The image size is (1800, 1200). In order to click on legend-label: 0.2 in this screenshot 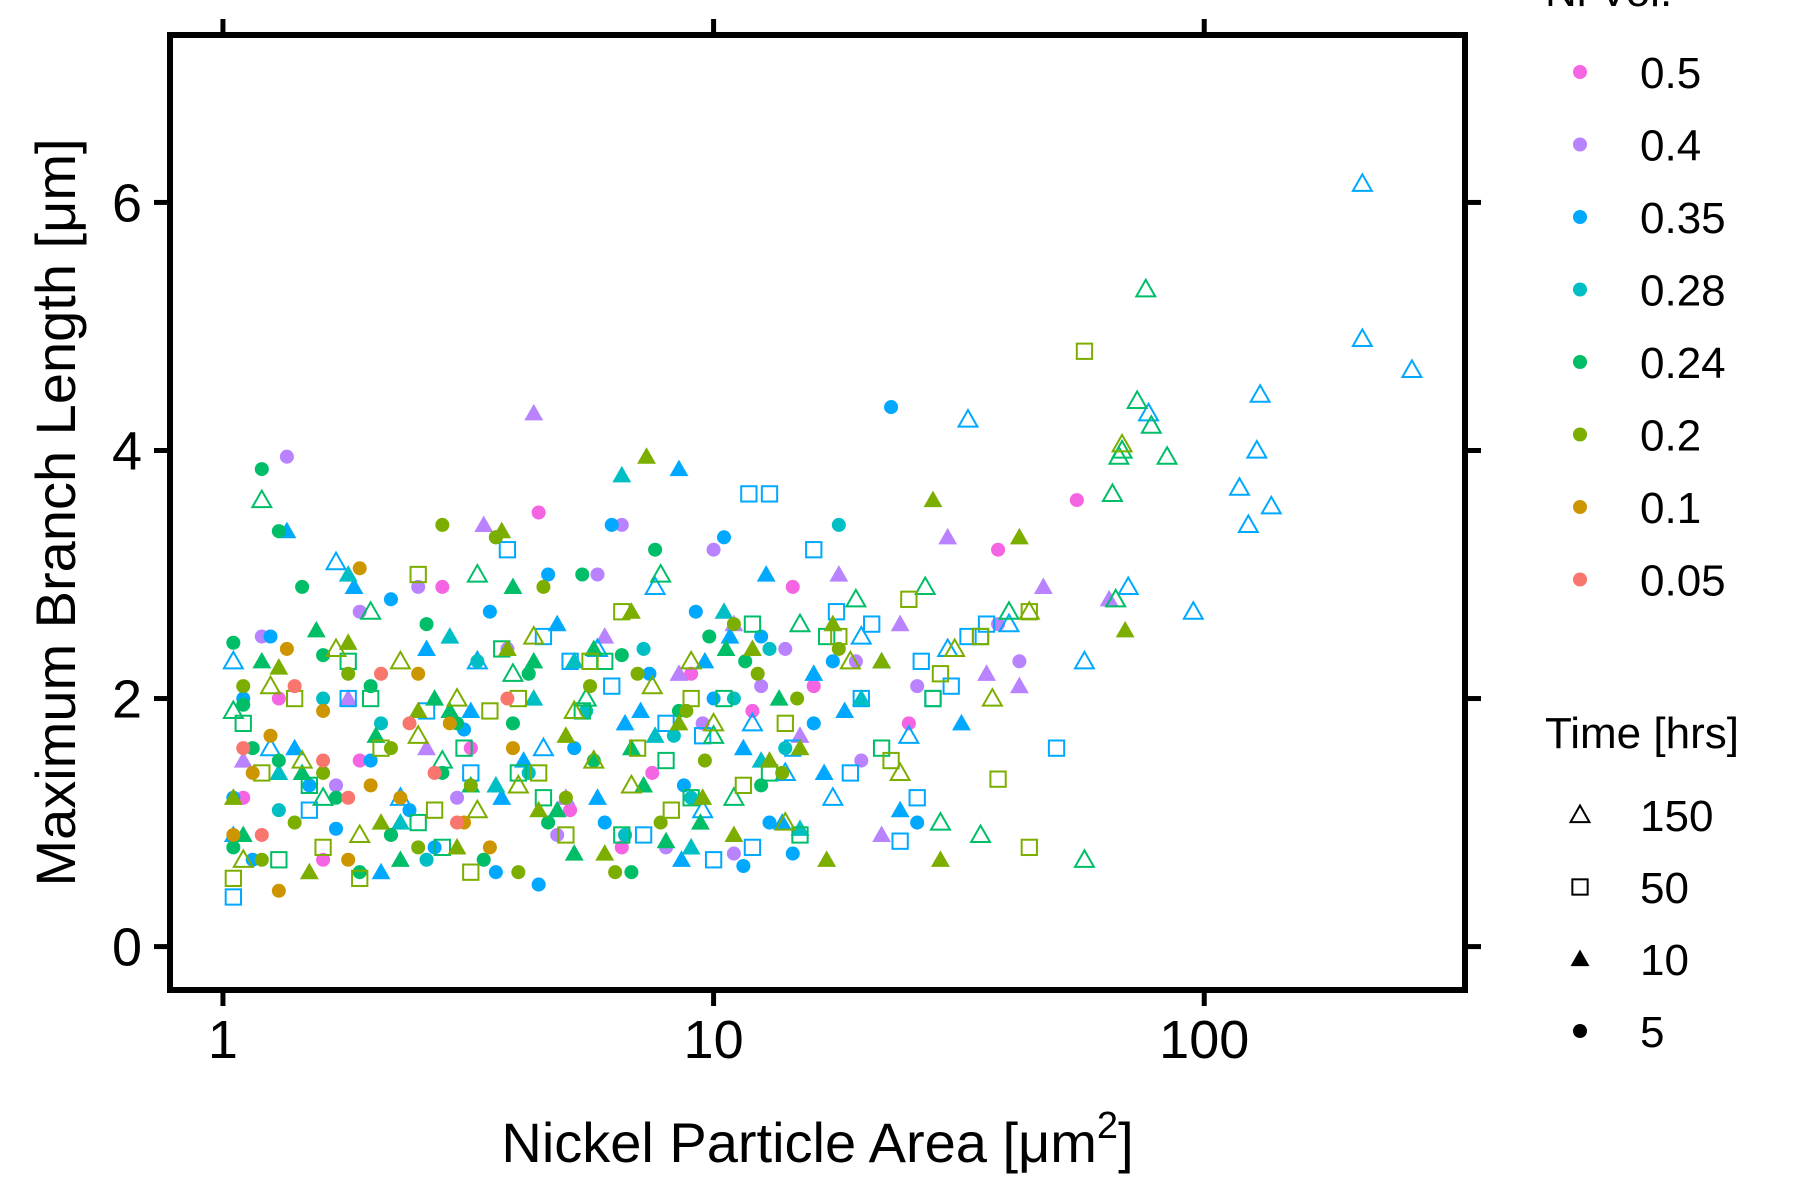, I will do `click(1670, 436)`.